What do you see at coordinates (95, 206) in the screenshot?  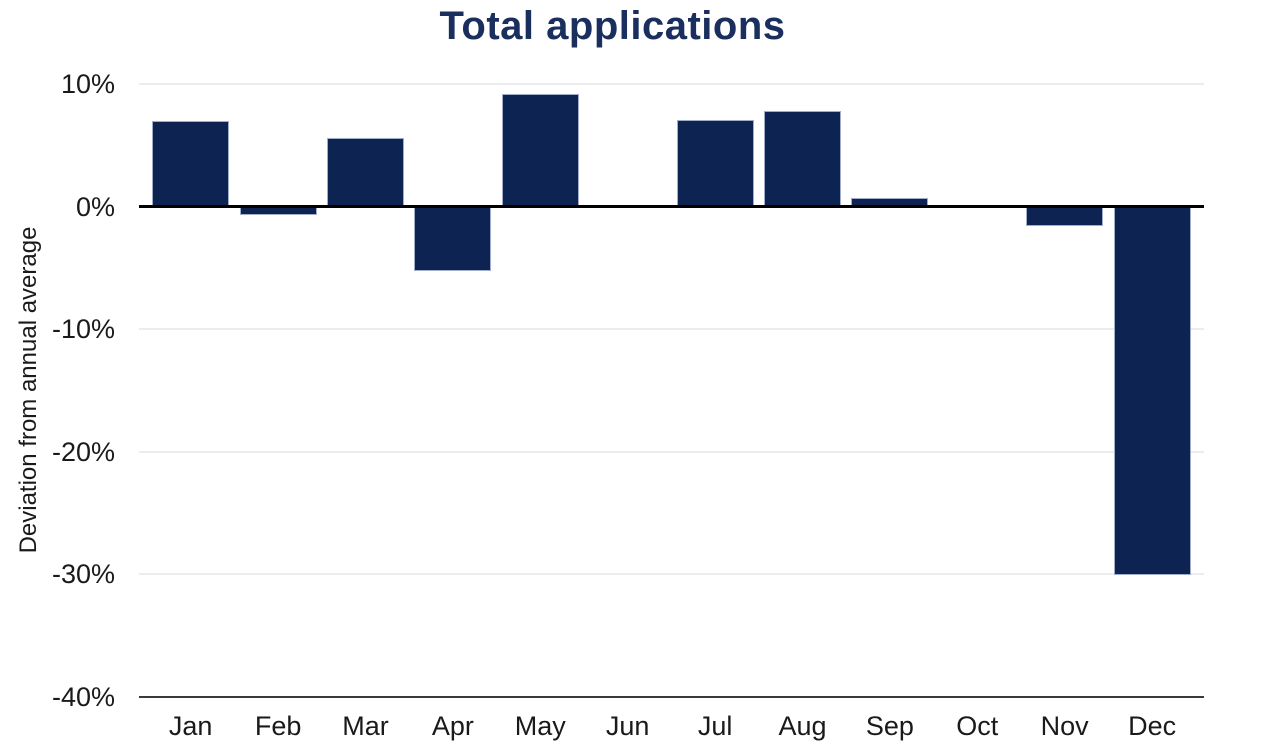 I see `y-tick-label-0%: 0%` at bounding box center [95, 206].